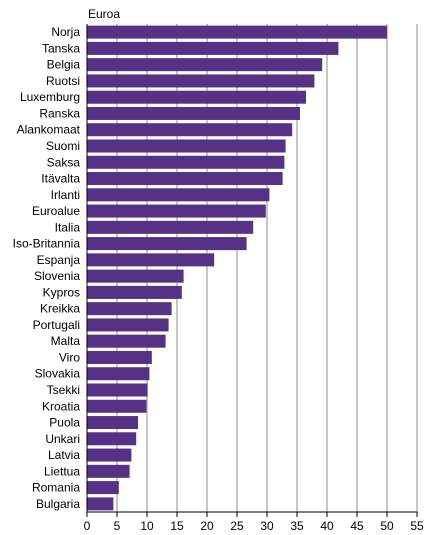 The height and width of the screenshot is (535, 435). What do you see at coordinates (62, 439) in the screenshot?
I see `category-label: Unkari` at bounding box center [62, 439].